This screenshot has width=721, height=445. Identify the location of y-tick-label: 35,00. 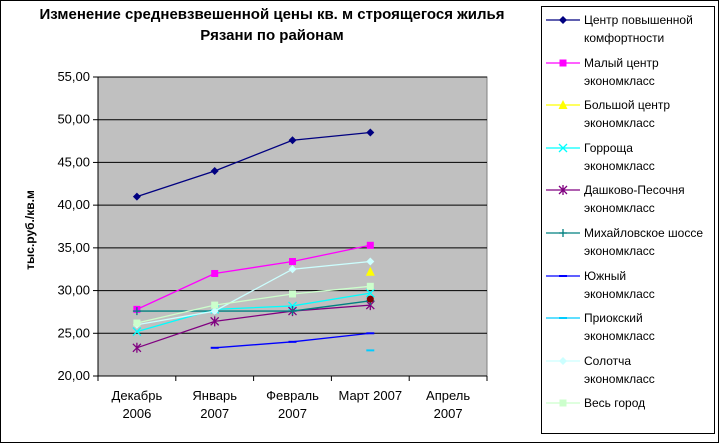
(73, 247).